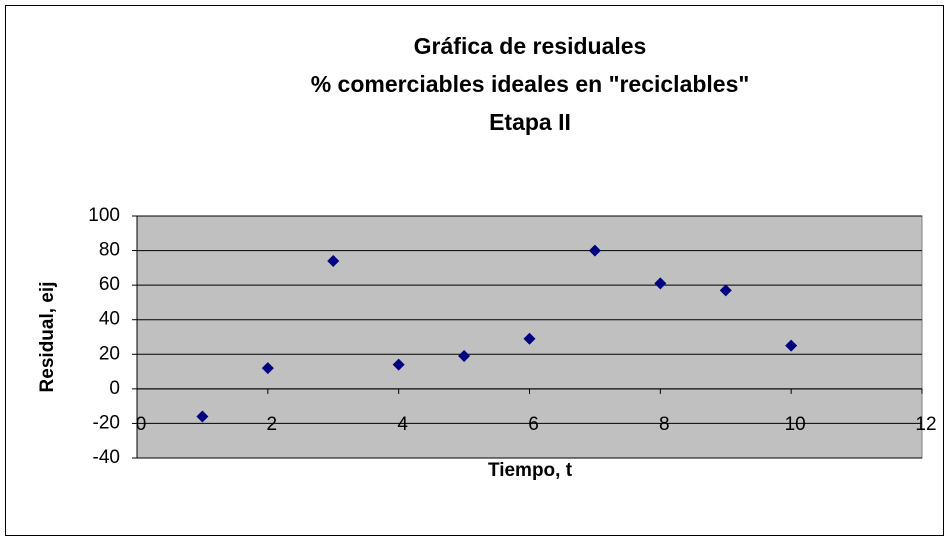 This screenshot has width=950, height=542. Describe the element at coordinates (533, 424) in the screenshot. I see `x-tick-label: 6` at that location.